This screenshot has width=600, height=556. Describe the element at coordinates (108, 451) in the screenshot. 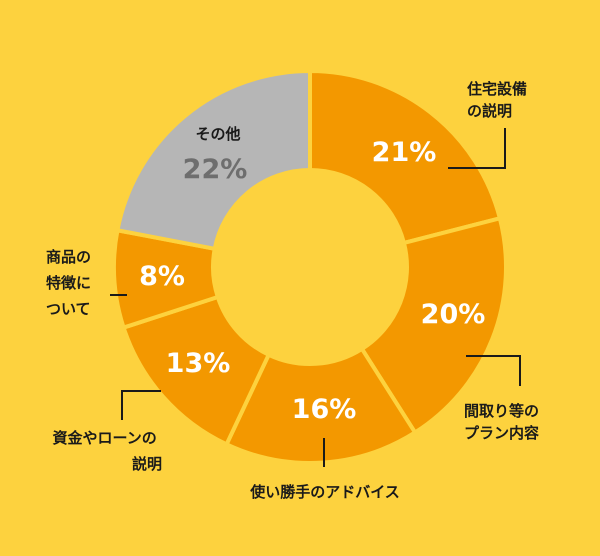

I see `category-label-slice-3: 資金やローンの 説明` at that location.